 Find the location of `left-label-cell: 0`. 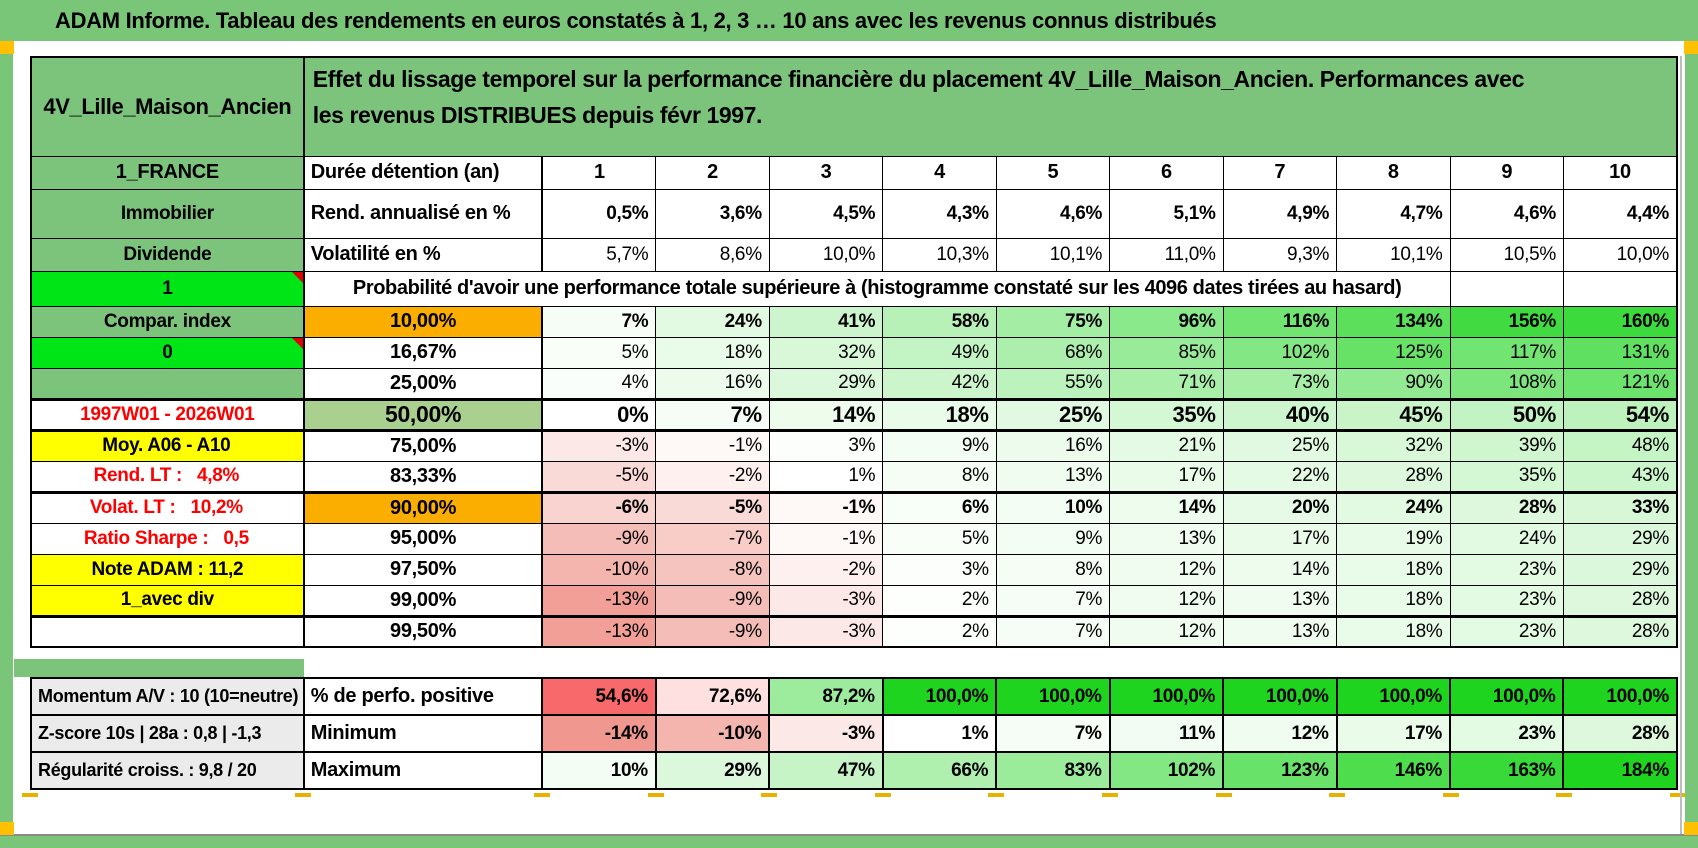

left-label-cell: 0 is located at coordinates (167, 352).